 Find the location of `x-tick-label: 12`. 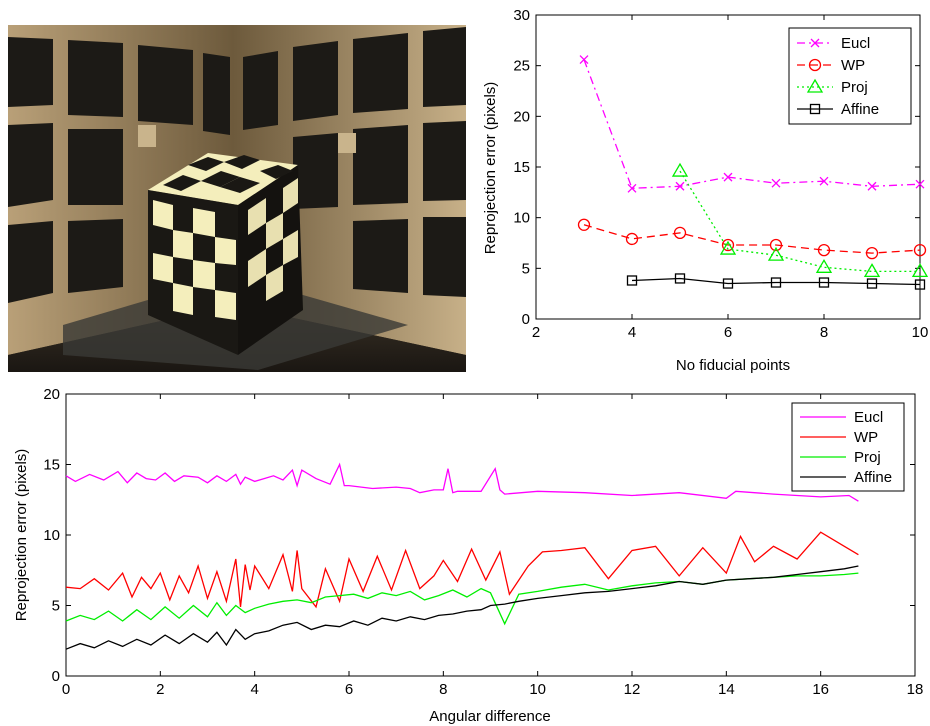

x-tick-label: 12 is located at coordinates (632, 689).